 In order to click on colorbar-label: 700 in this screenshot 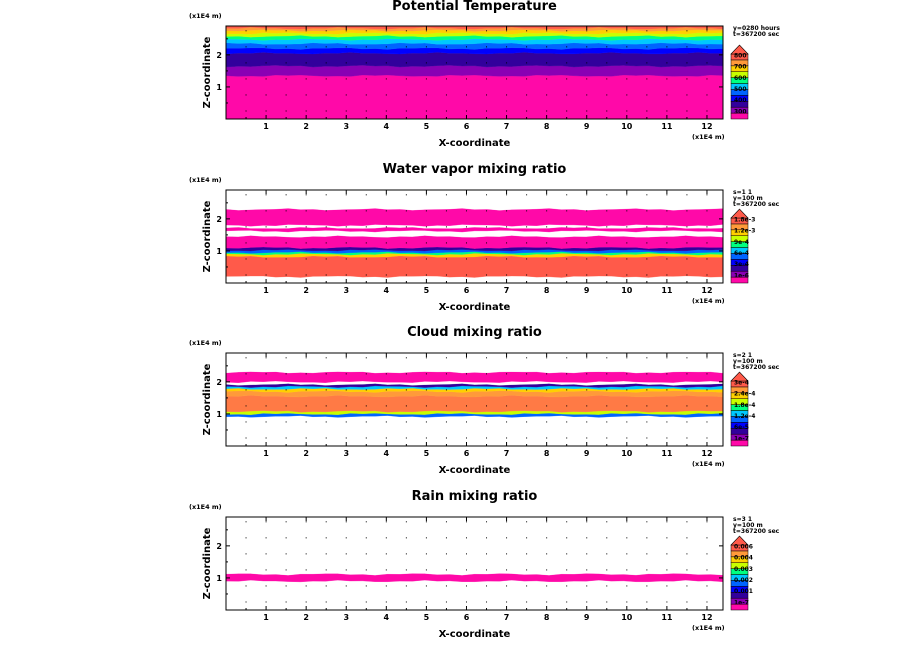, I will do `click(740, 67)`.